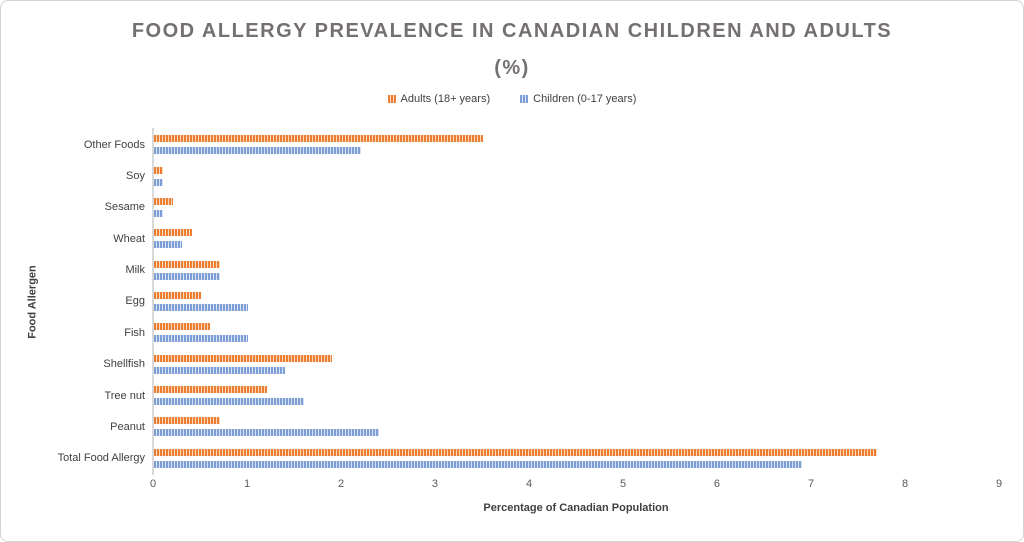 Image resolution: width=1024 pixels, height=542 pixels. I want to click on x-tick-label: 2, so click(341, 484).